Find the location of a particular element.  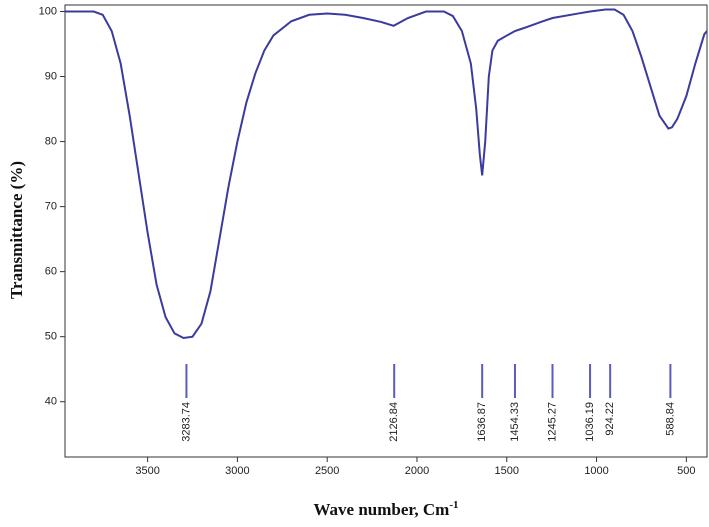

peak-label: 1454.33 is located at coordinates (515, 422).